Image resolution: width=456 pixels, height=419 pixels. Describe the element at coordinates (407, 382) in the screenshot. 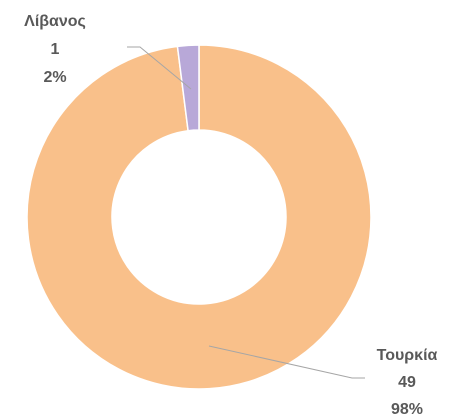

I see `value-label: 49` at that location.